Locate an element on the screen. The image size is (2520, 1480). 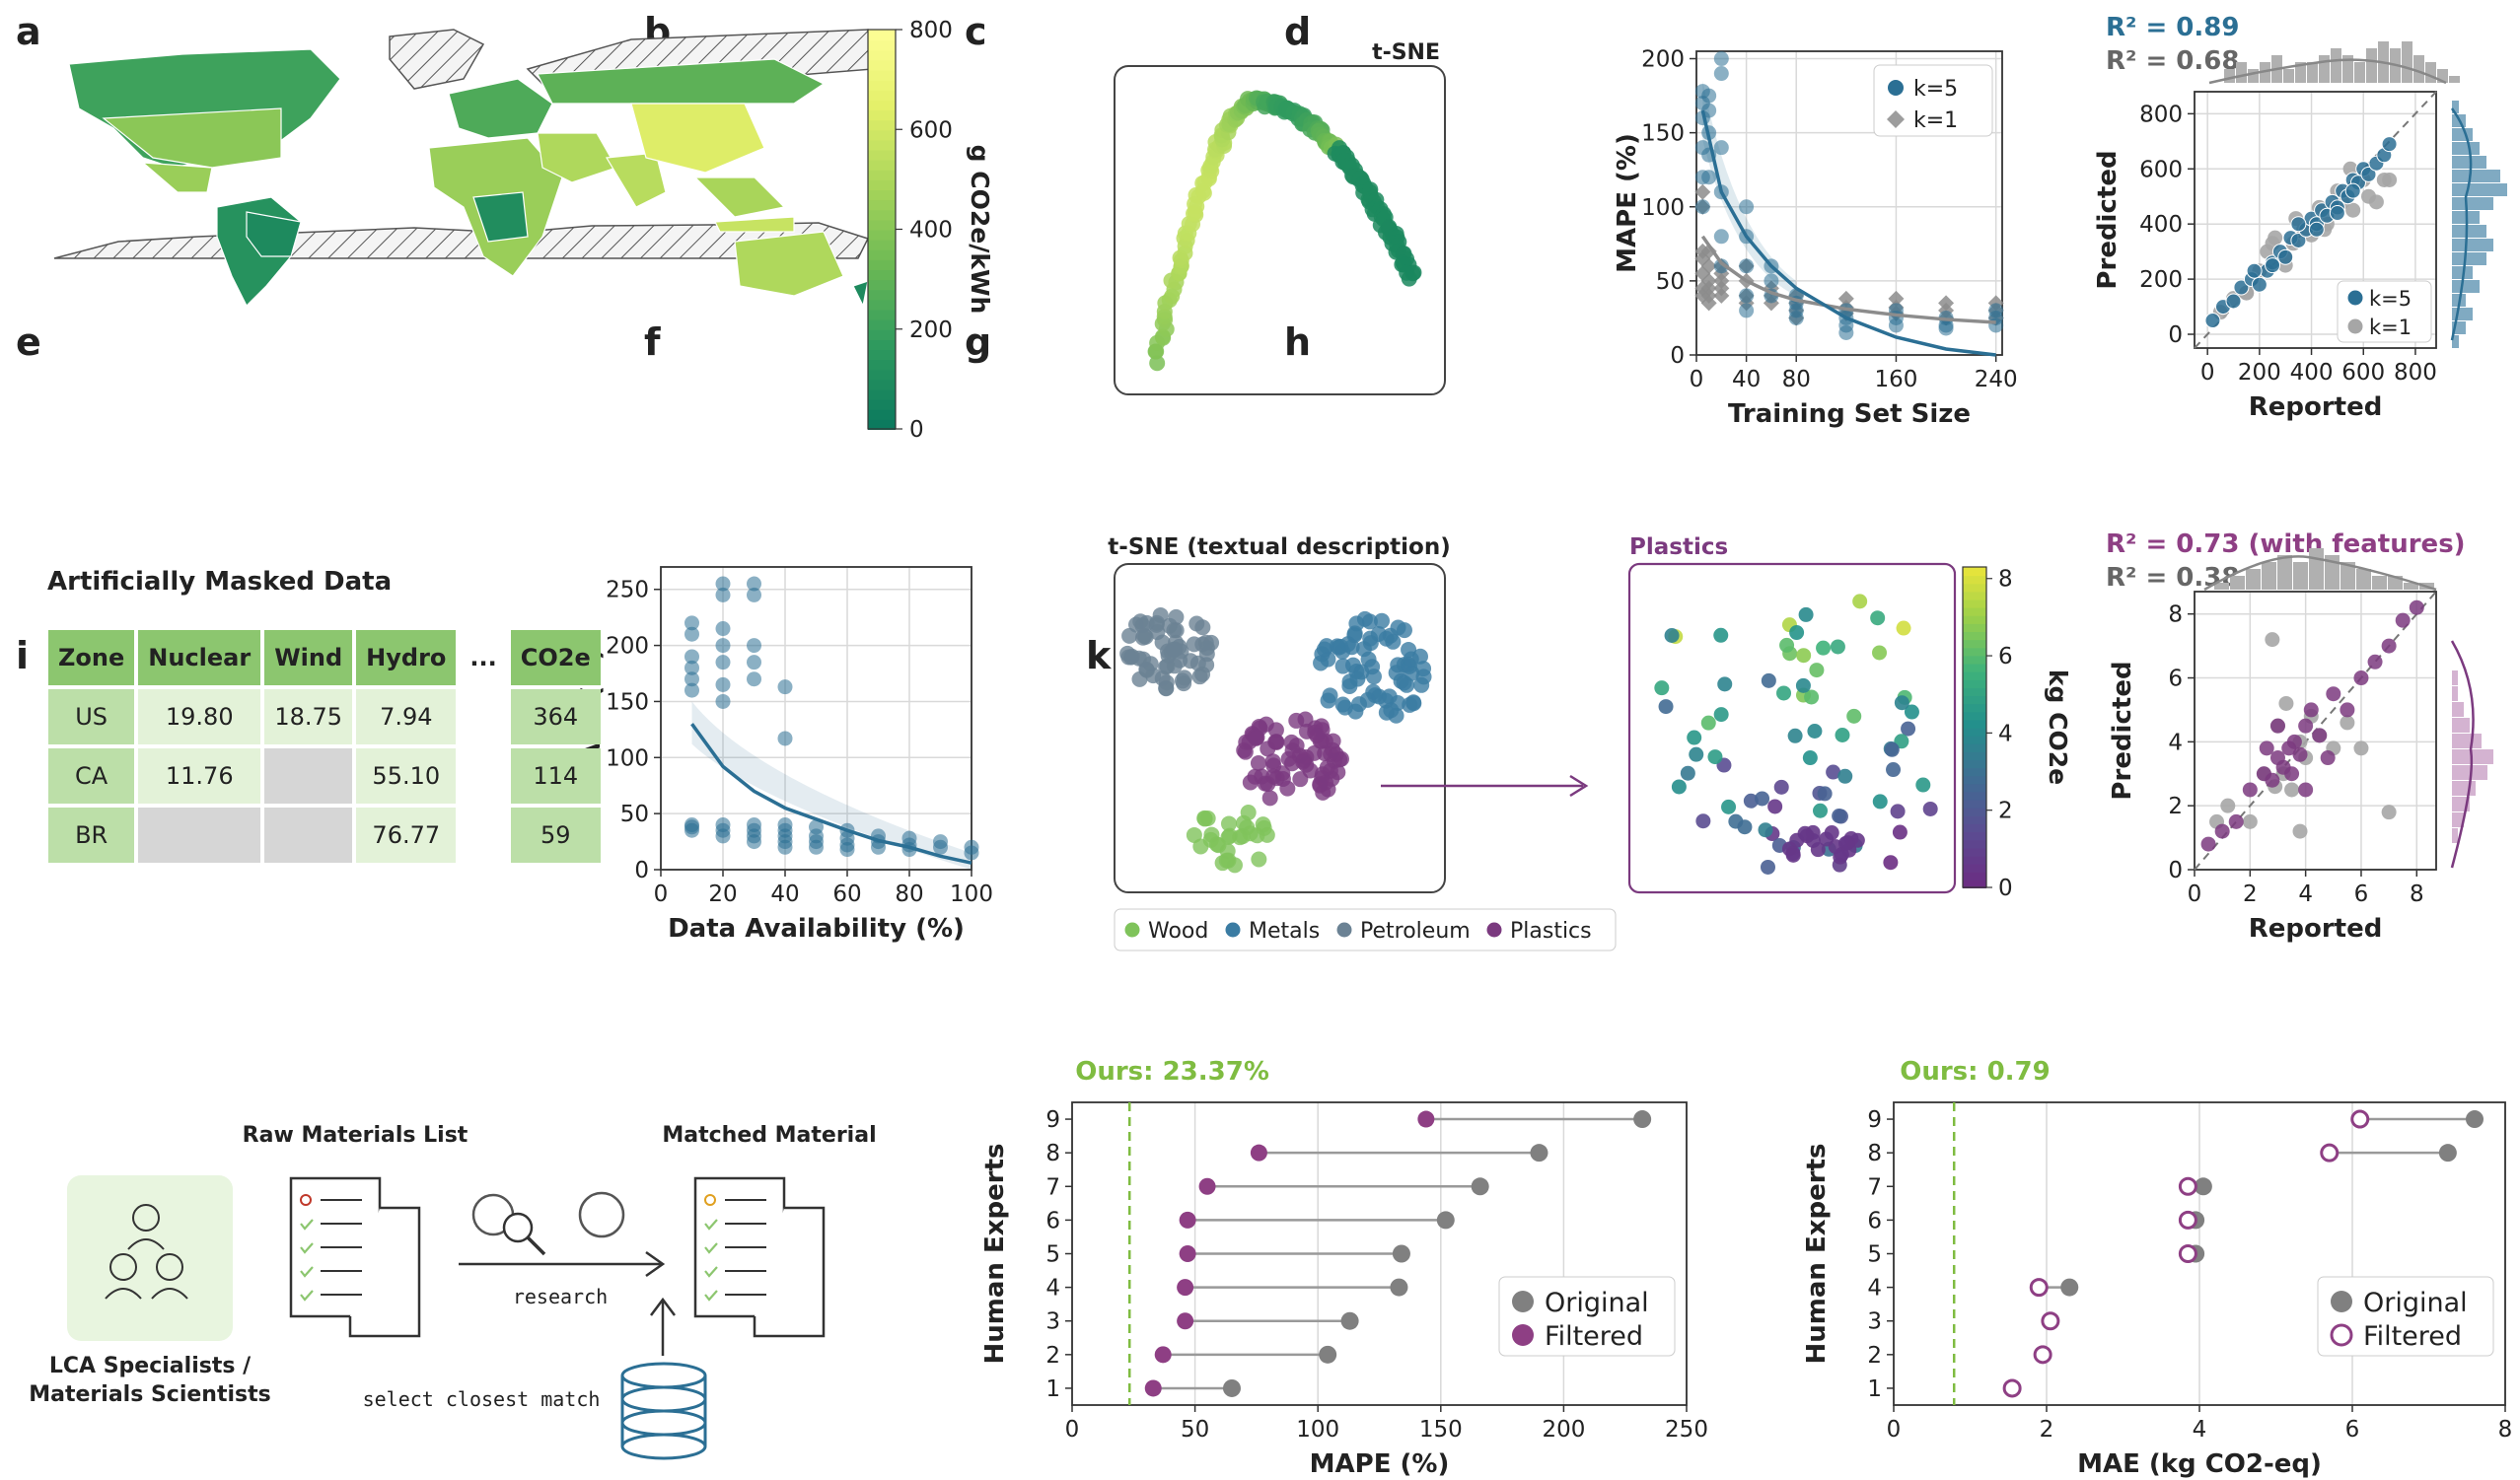
table-header: Hydro is located at coordinates (406, 657).